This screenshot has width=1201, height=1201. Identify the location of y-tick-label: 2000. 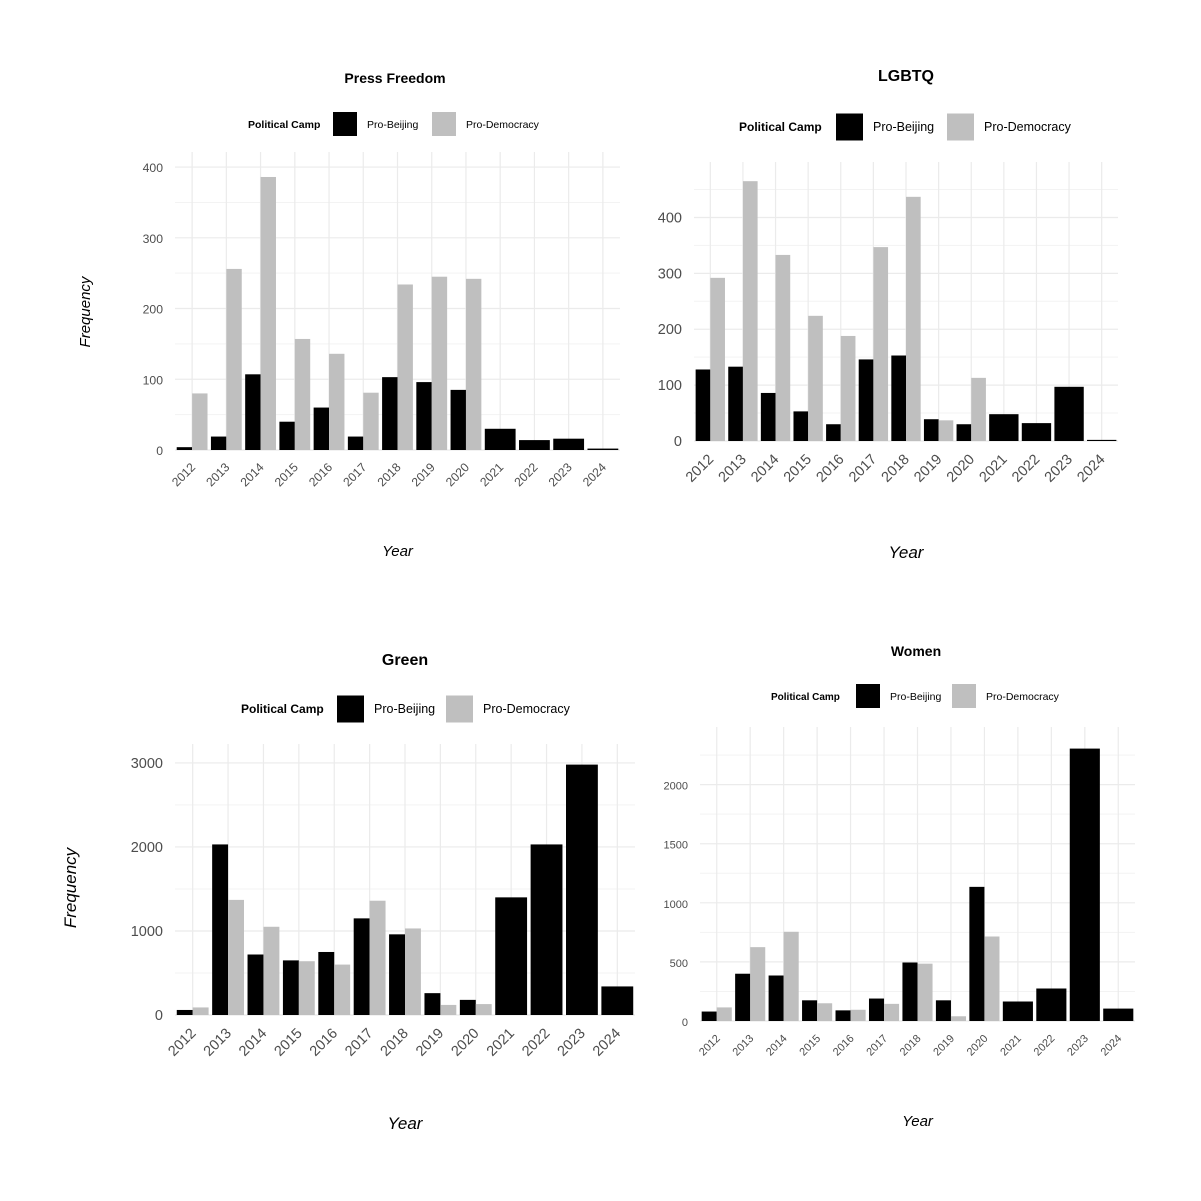
(676, 787).